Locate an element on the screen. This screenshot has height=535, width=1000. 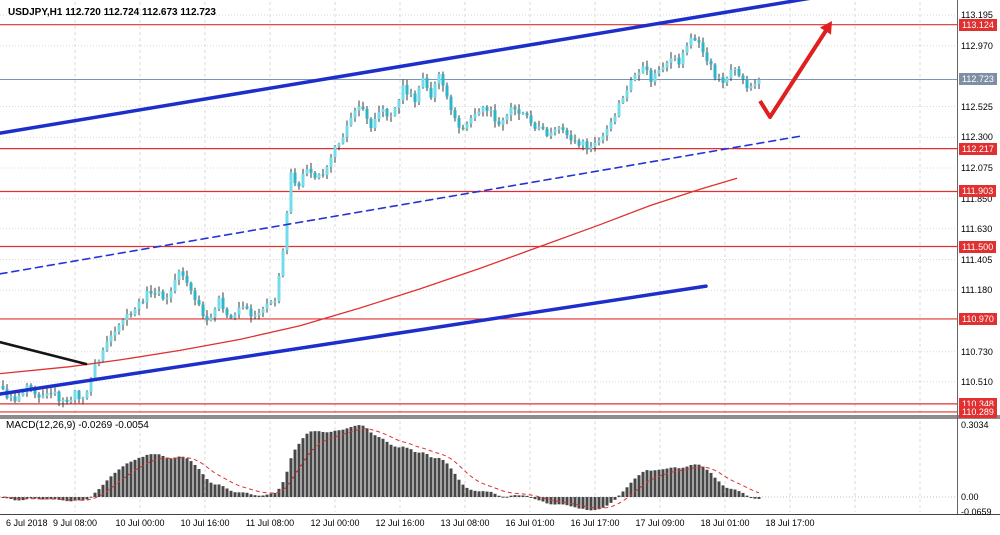
pane-separator is located at coordinates (500, 417).